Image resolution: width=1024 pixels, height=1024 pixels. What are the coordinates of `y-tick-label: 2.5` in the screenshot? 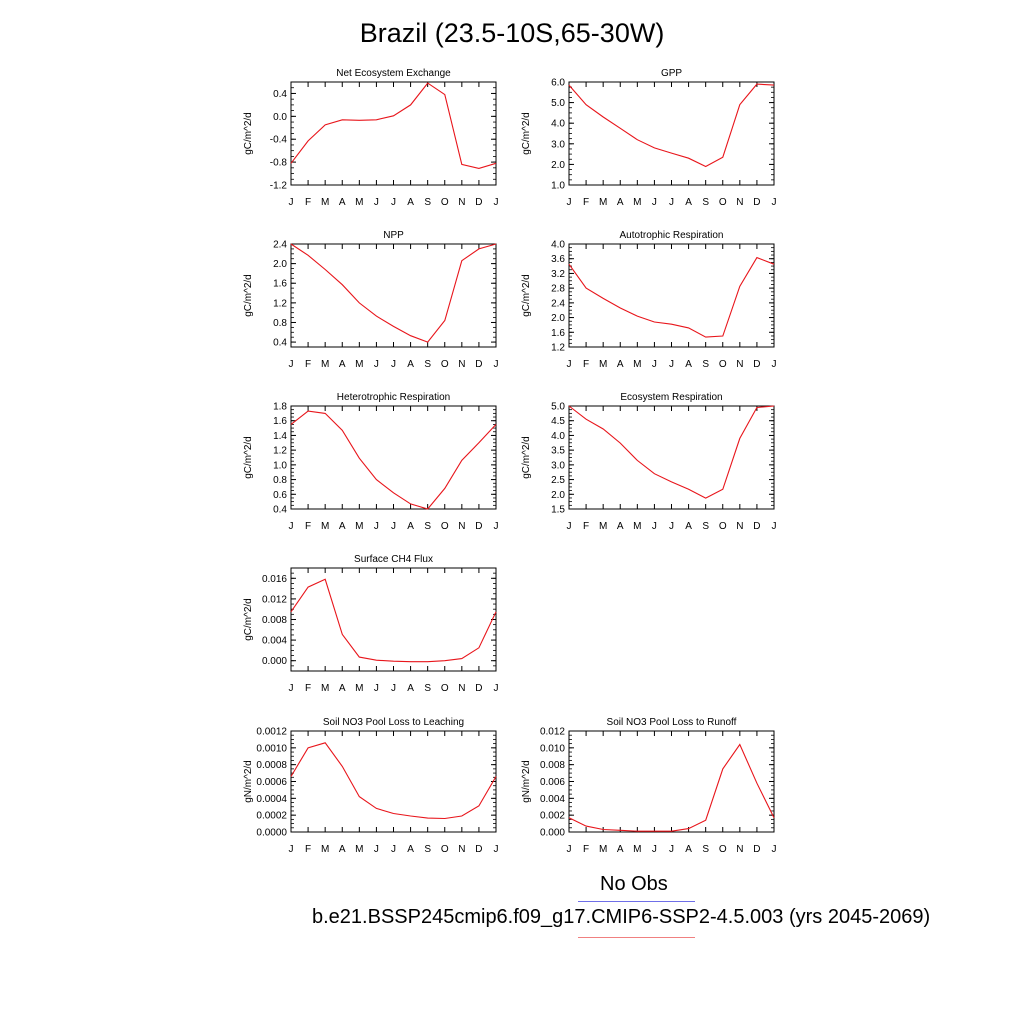 It's located at (558, 480).